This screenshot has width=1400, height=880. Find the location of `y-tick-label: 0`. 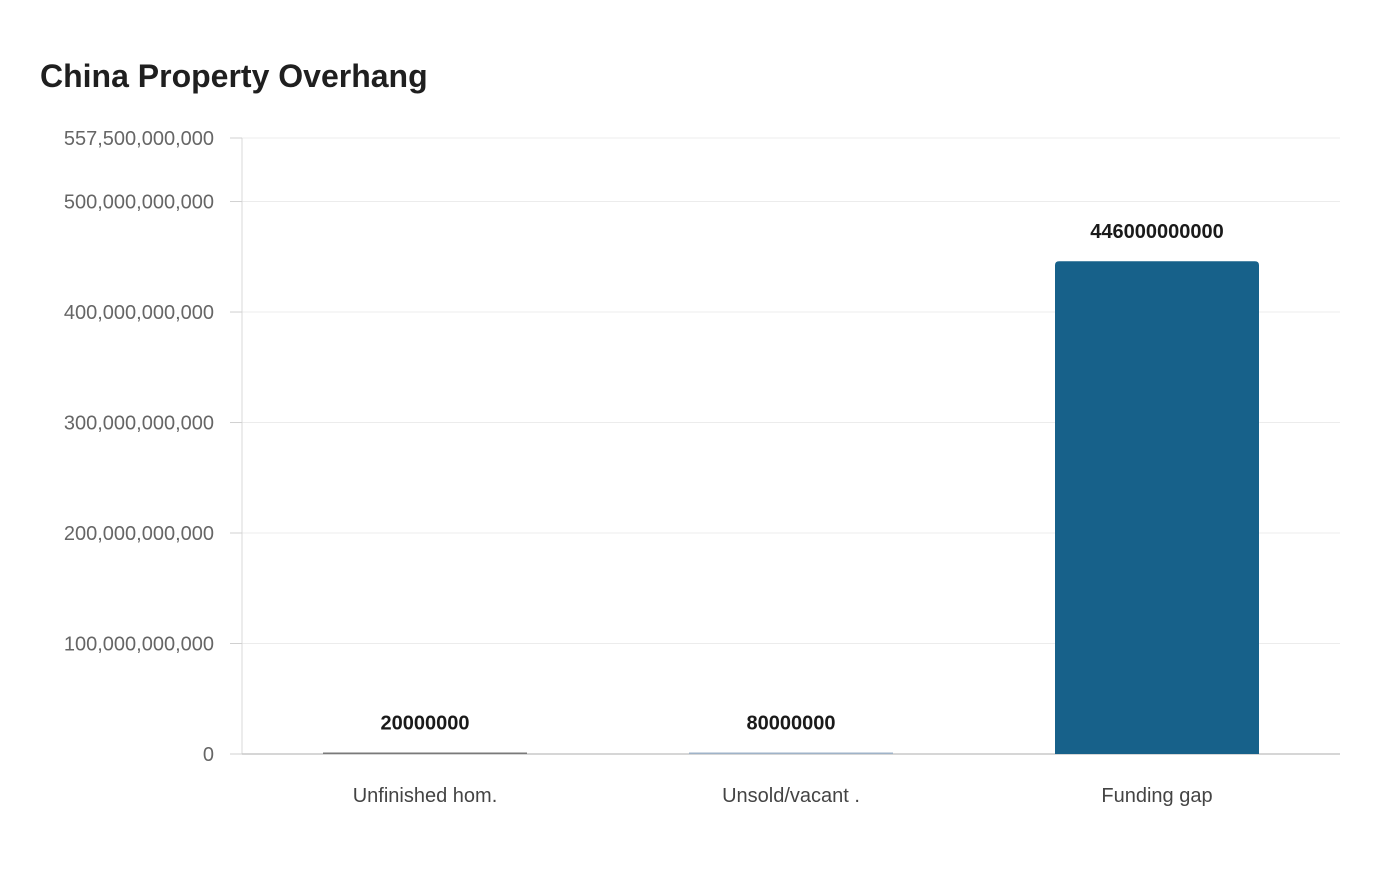

y-tick-label: 0 is located at coordinates (208, 755).